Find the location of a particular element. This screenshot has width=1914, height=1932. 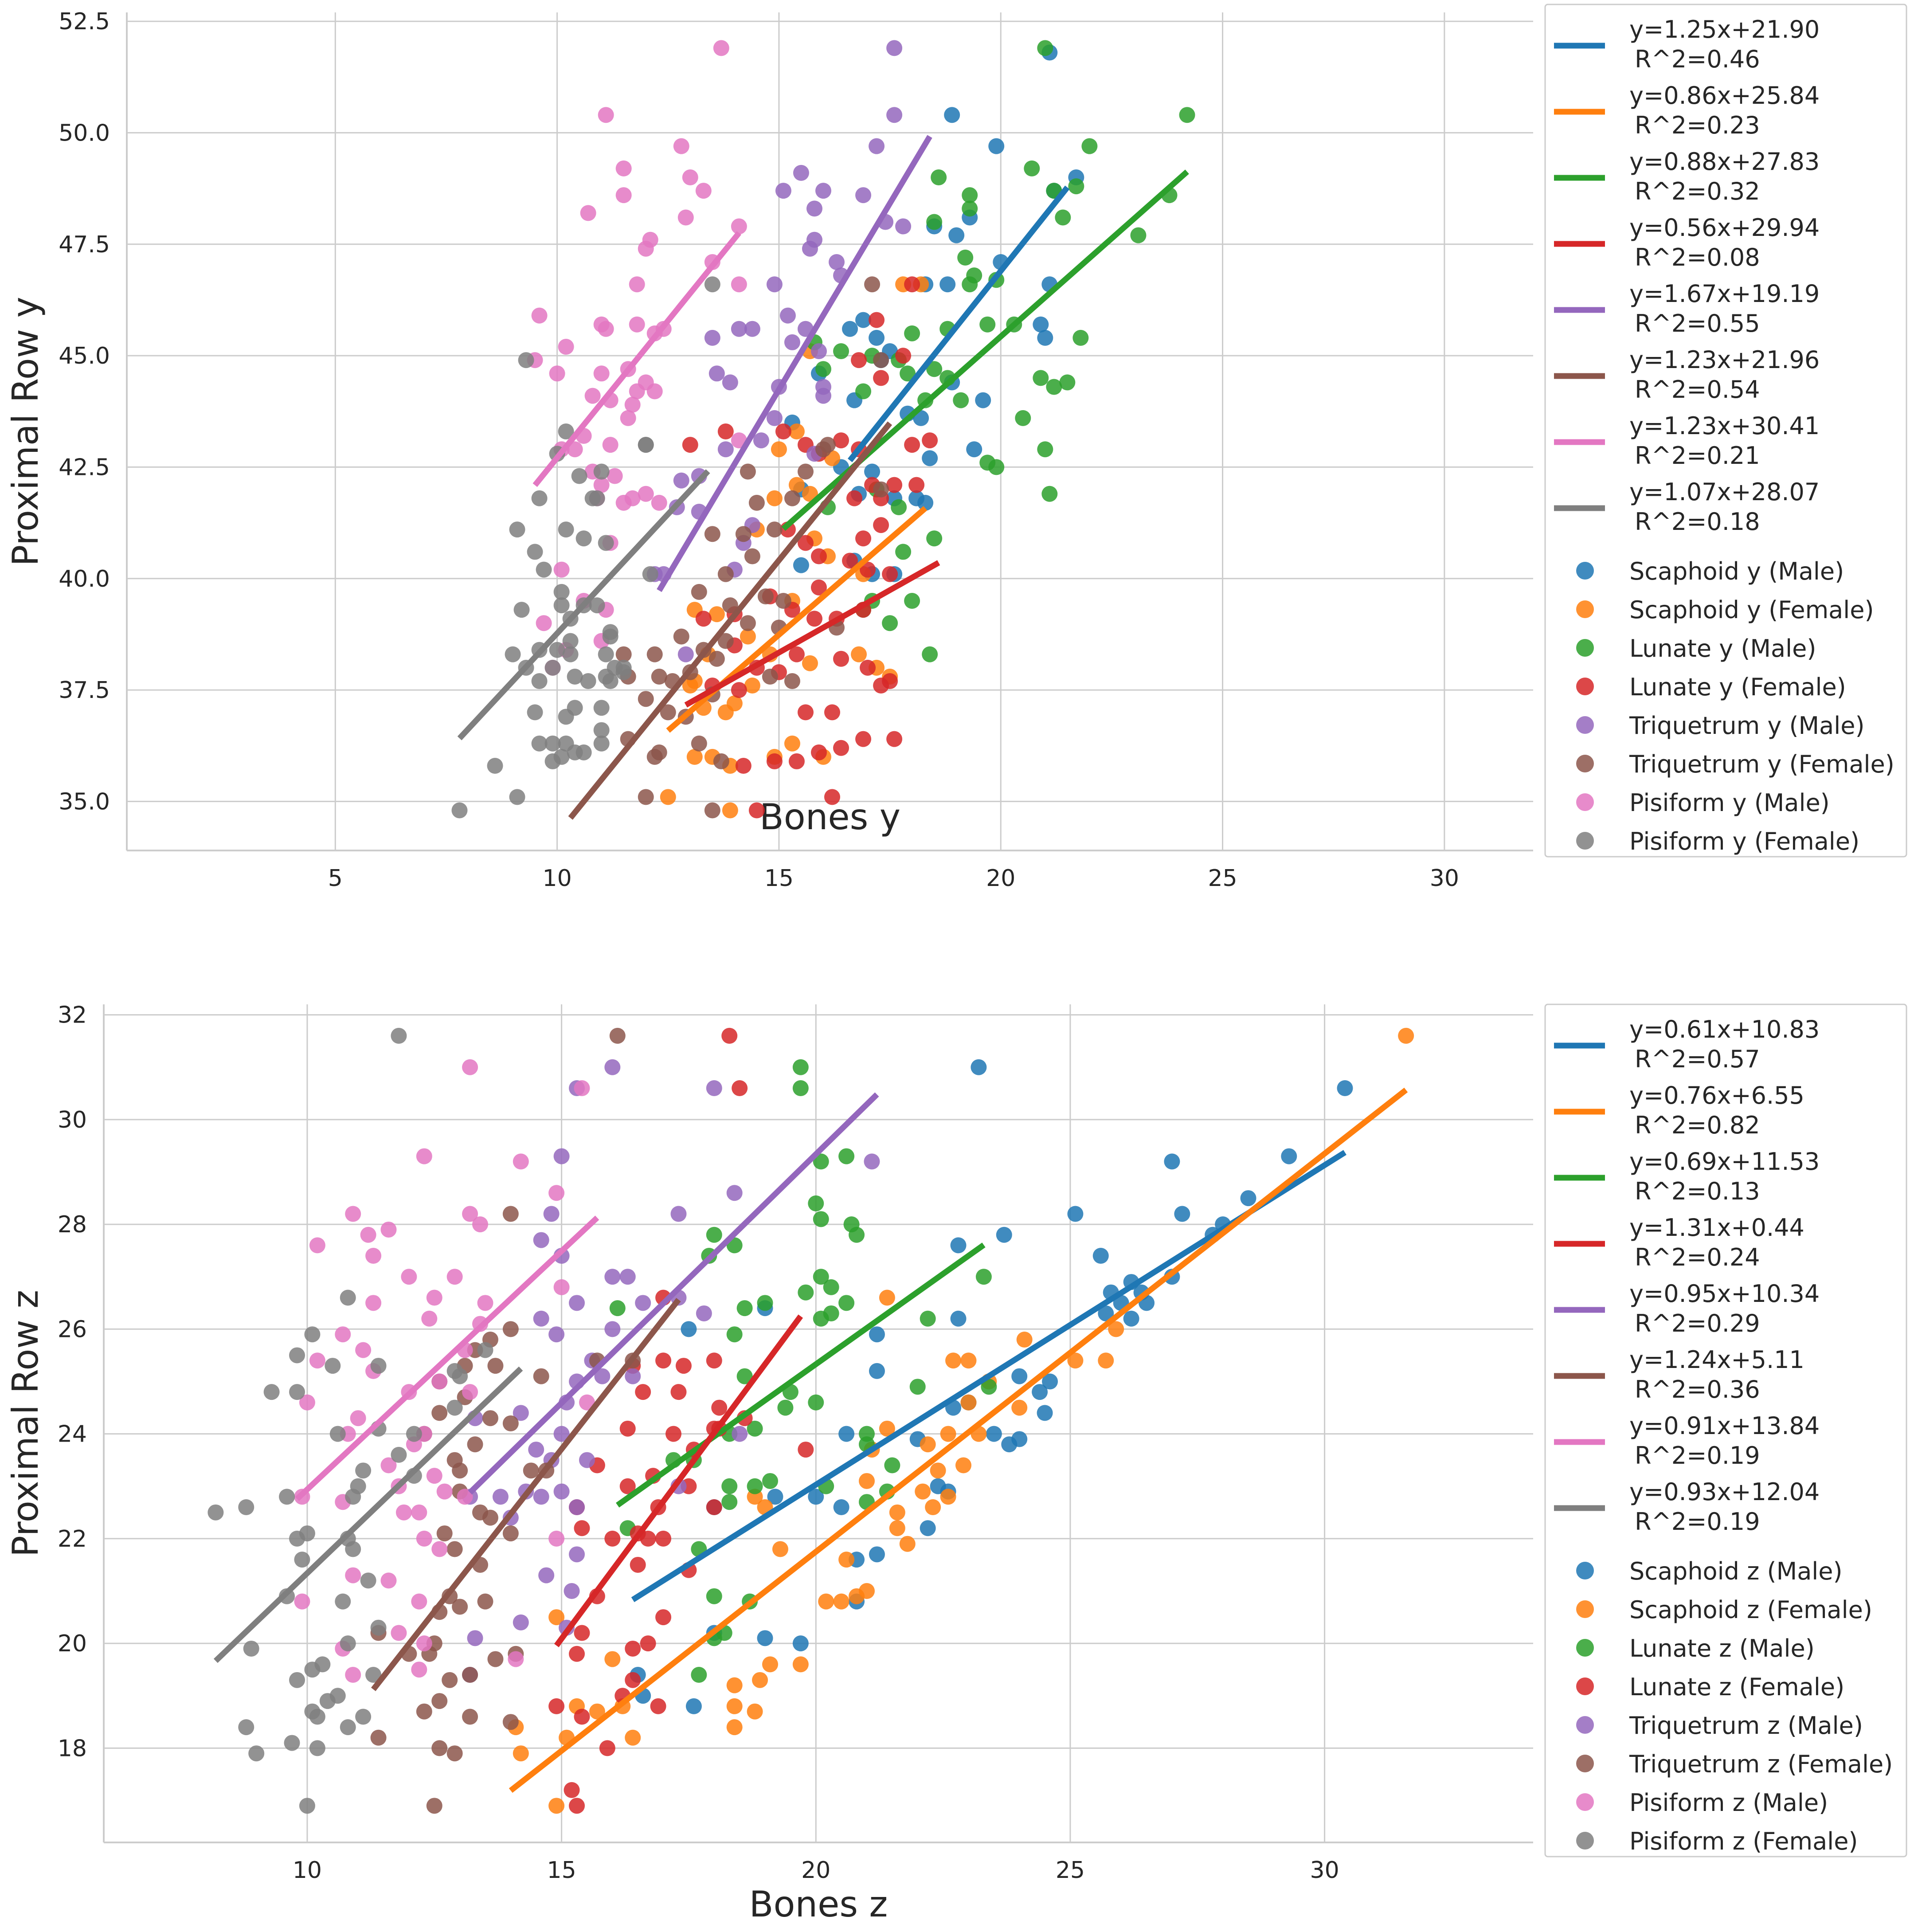

legend-fit-r2: R^2=0.29 is located at coordinates (1697, 1323).